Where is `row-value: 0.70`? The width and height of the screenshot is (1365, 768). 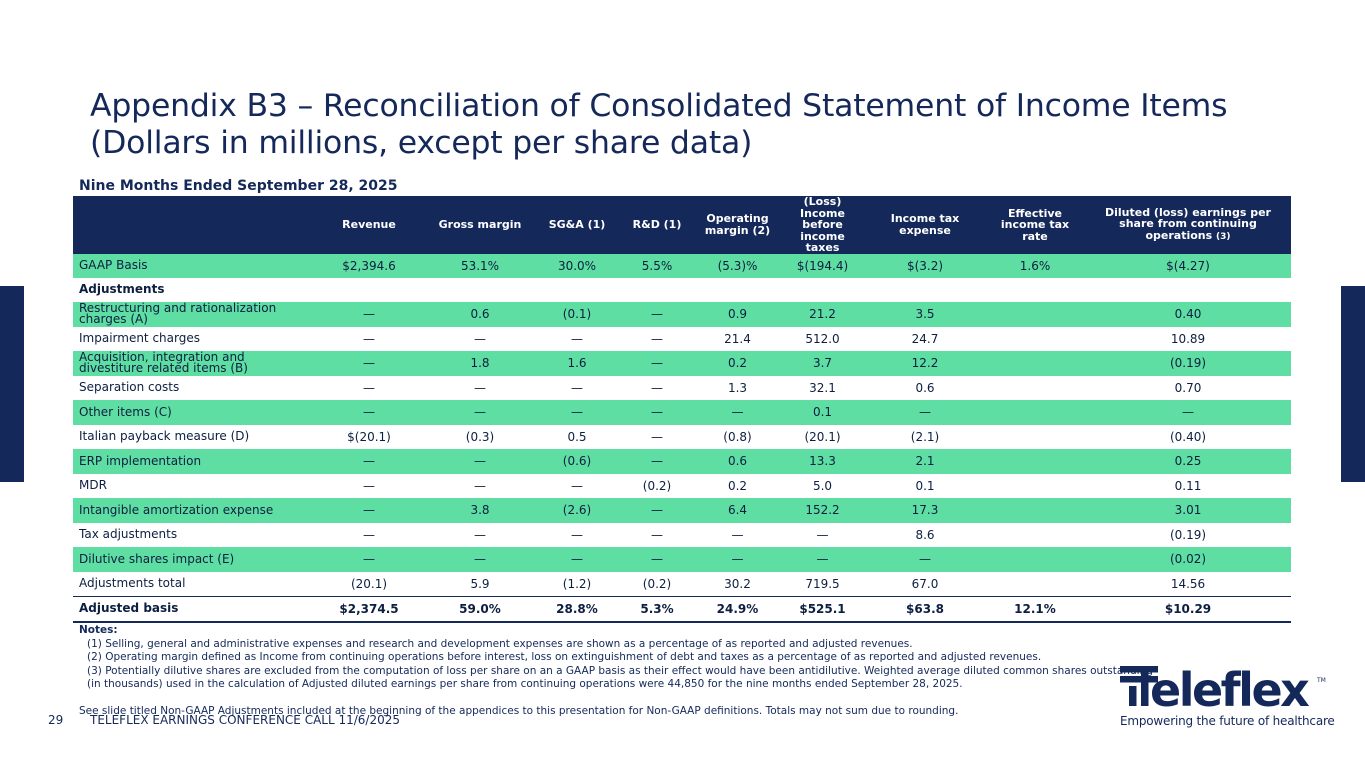 row-value: 0.70 is located at coordinates (1188, 387).